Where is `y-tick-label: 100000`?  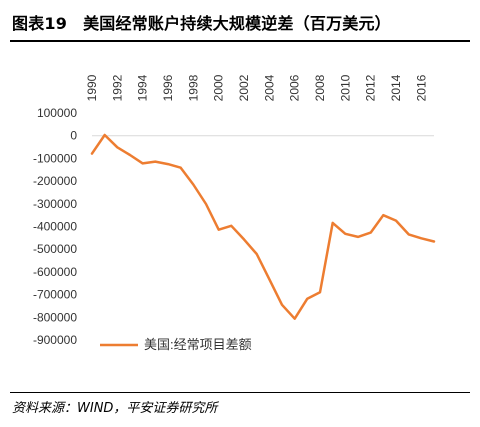 y-tick-label: 100000 is located at coordinates (57, 113).